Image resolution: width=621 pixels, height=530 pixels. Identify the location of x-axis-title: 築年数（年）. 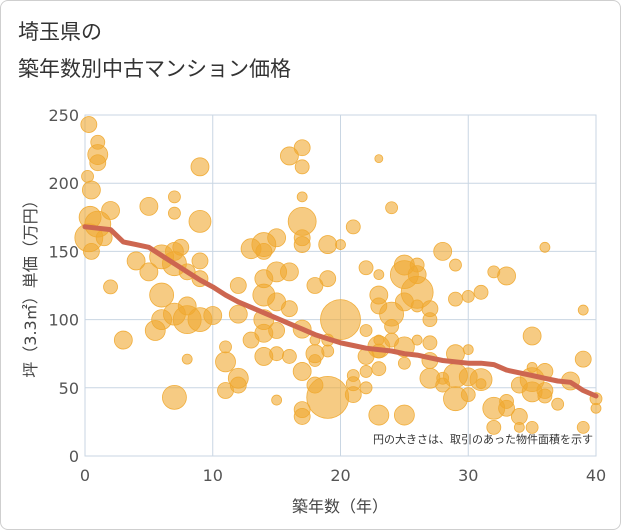
(340, 506).